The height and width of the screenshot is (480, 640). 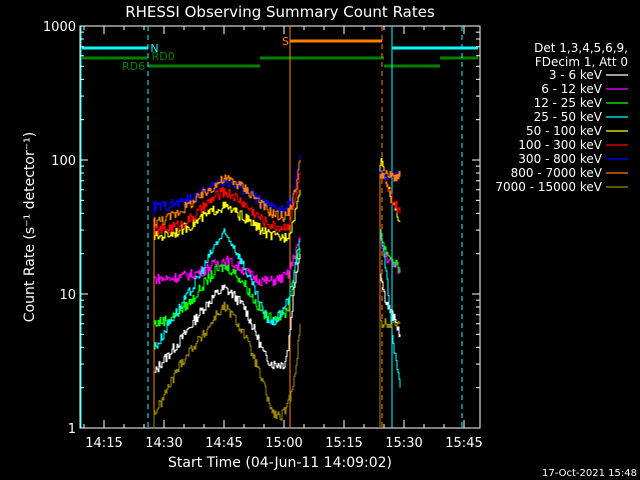 What do you see at coordinates (285, 41) in the screenshot?
I see `annotation-label: S` at bounding box center [285, 41].